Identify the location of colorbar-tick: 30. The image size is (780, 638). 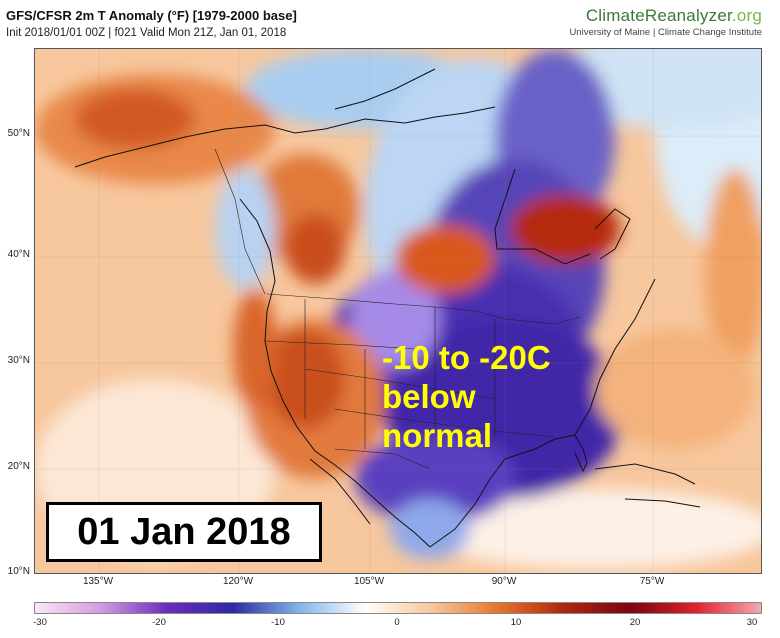
(752, 622).